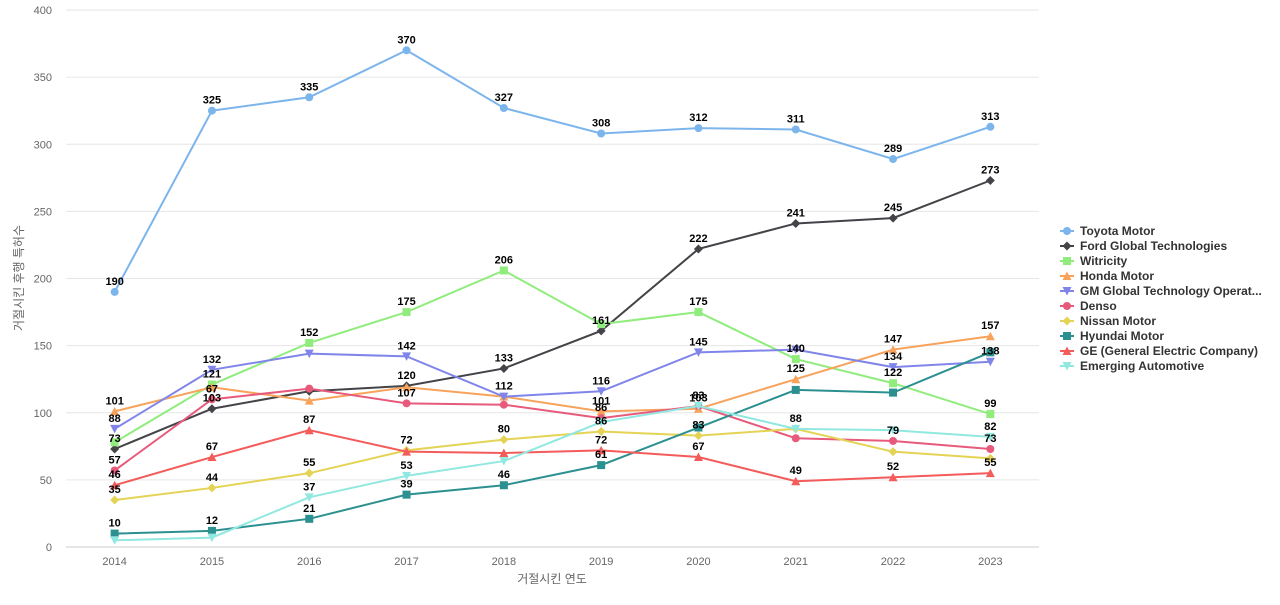  I want to click on legend-item: Nissan Motor, so click(1108, 321).